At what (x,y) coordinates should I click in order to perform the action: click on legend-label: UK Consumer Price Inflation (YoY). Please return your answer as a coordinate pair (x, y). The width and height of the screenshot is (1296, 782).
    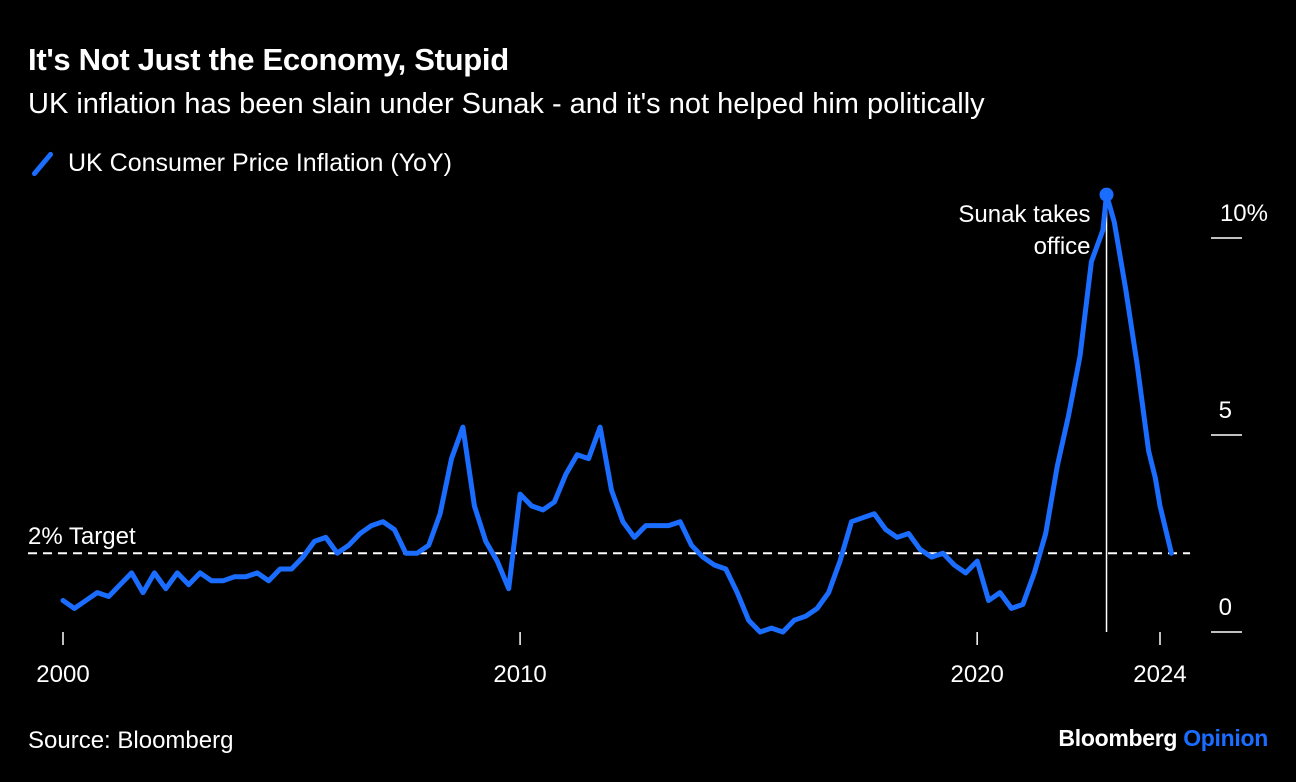
    Looking at the image, I should click on (260, 163).